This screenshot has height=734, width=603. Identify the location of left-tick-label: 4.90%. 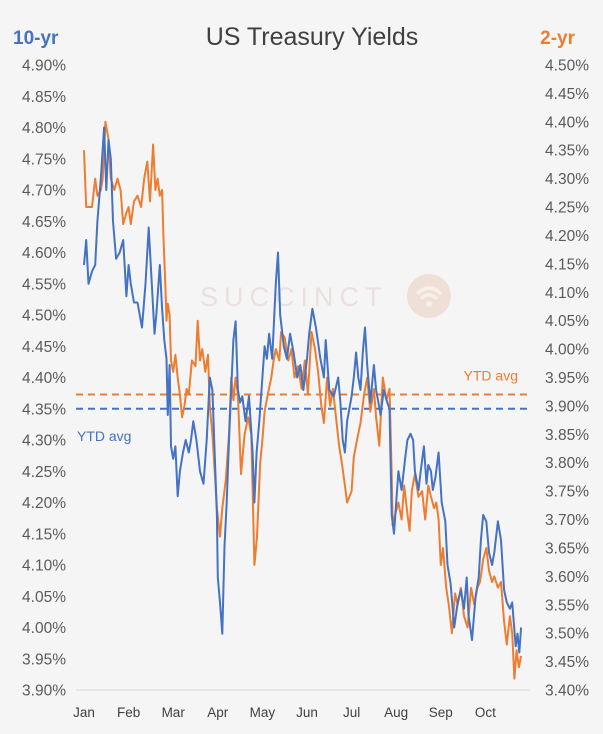
(44, 66).